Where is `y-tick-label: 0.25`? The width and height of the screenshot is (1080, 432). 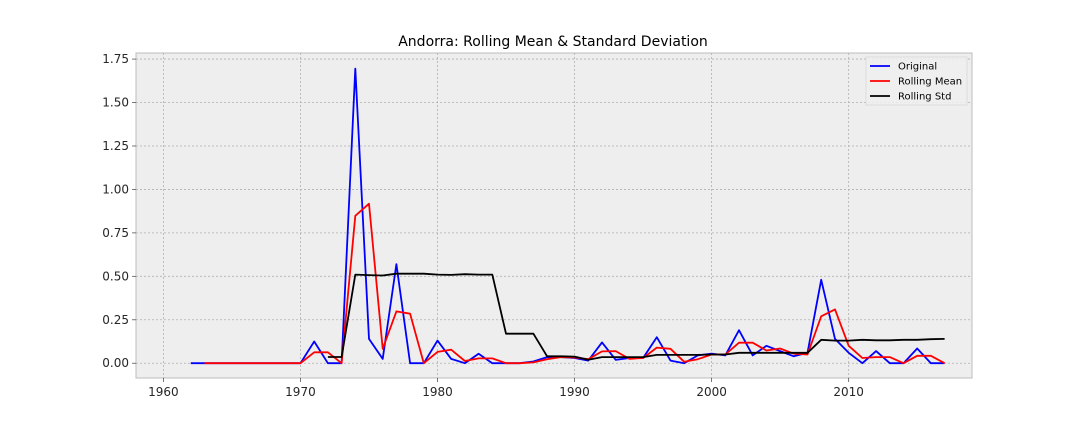
y-tick-label: 0.25 is located at coordinates (115, 320).